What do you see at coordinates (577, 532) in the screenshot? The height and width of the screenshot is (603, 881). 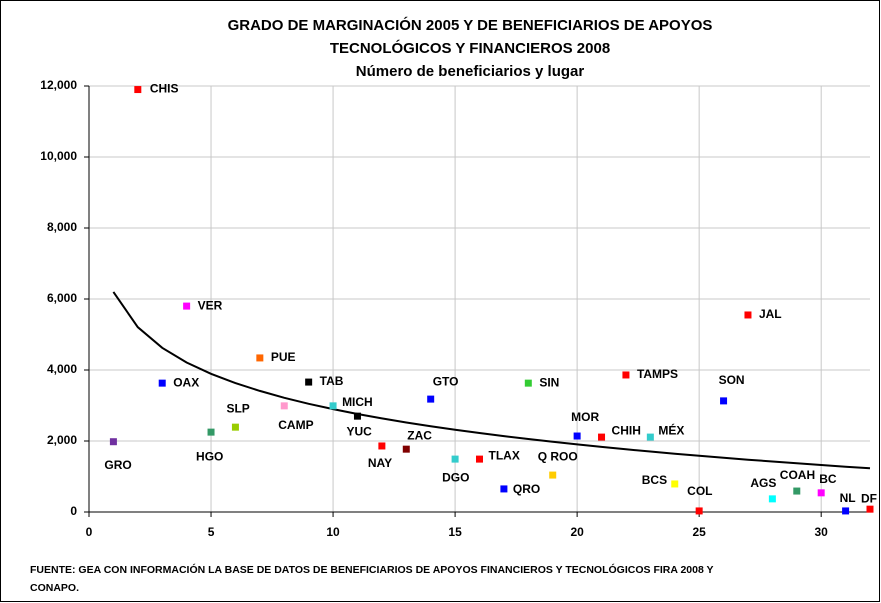 I see `x-tick-label: 20` at bounding box center [577, 532].